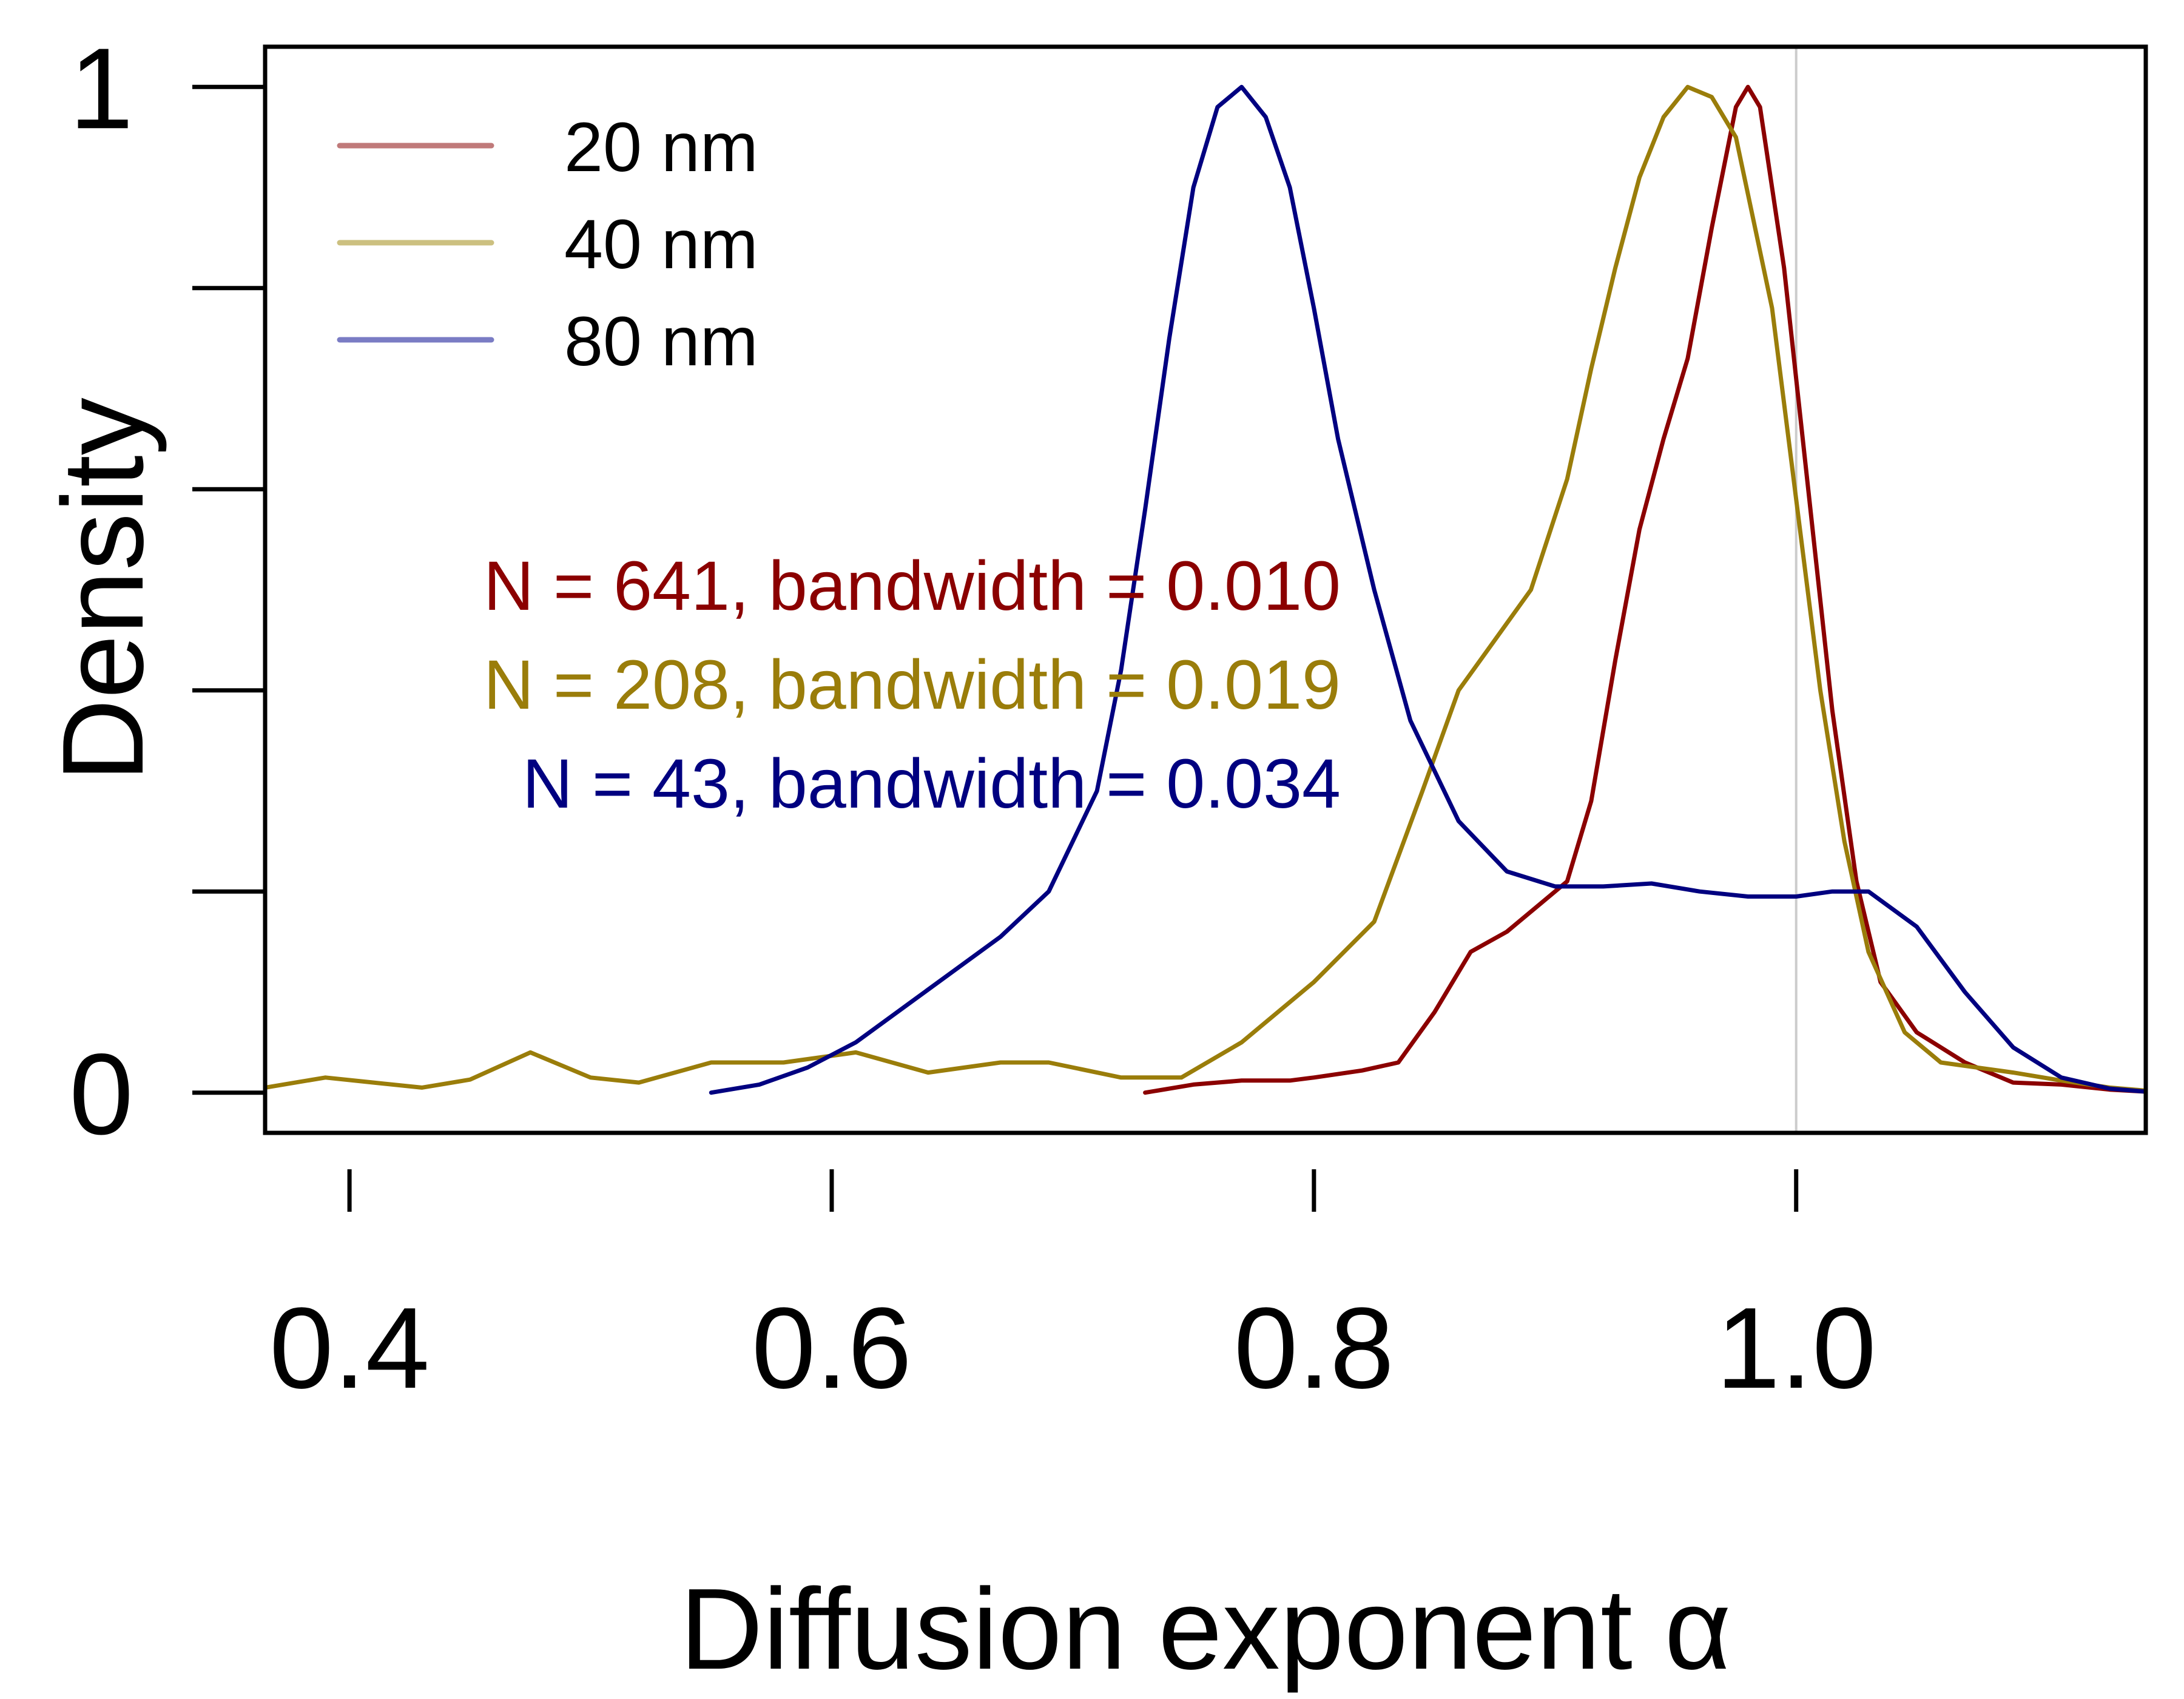  What do you see at coordinates (349, 1348) in the screenshot?
I see `x-tick-label: 0.4` at bounding box center [349, 1348].